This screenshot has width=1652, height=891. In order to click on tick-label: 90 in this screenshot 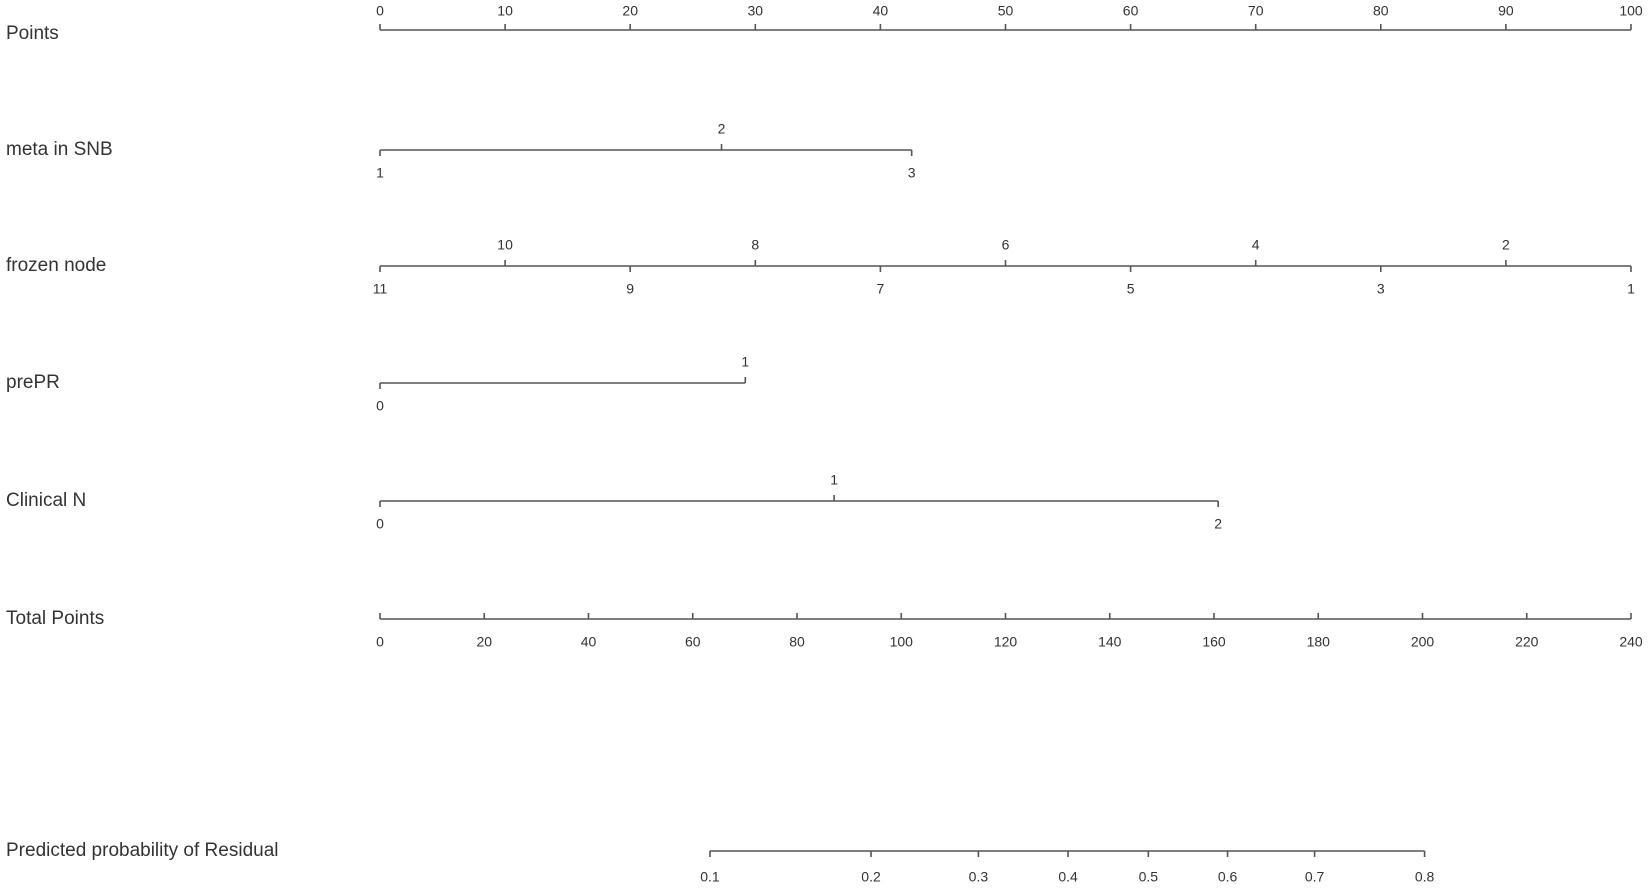, I will do `click(1506, 11)`.